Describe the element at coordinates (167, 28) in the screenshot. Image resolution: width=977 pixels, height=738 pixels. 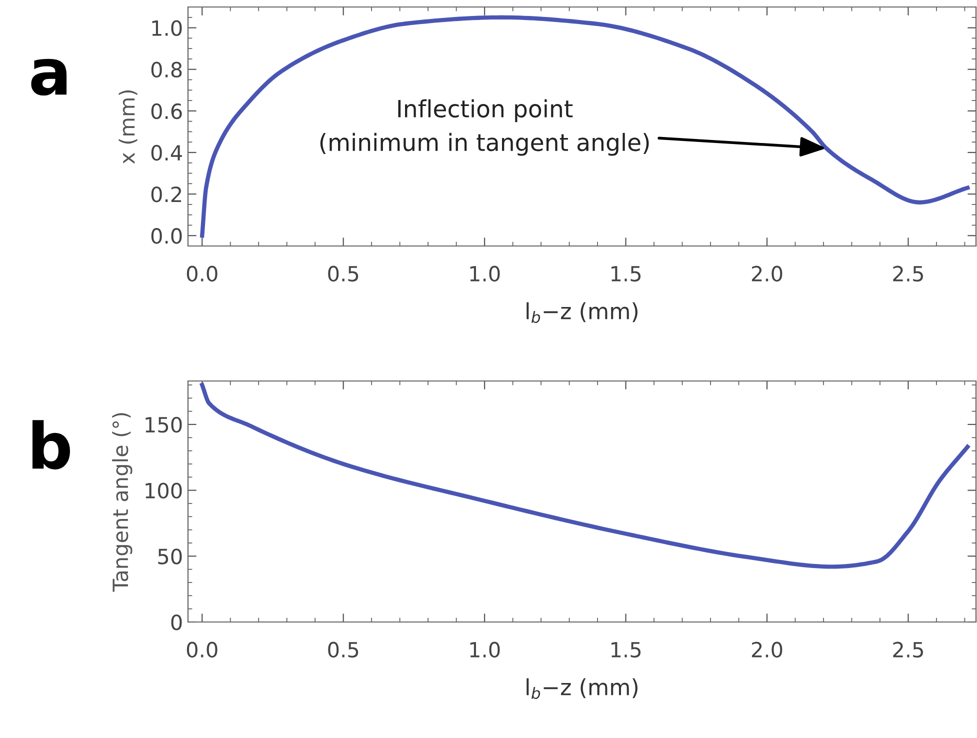
I see `y-tick-label: 1.0` at that location.